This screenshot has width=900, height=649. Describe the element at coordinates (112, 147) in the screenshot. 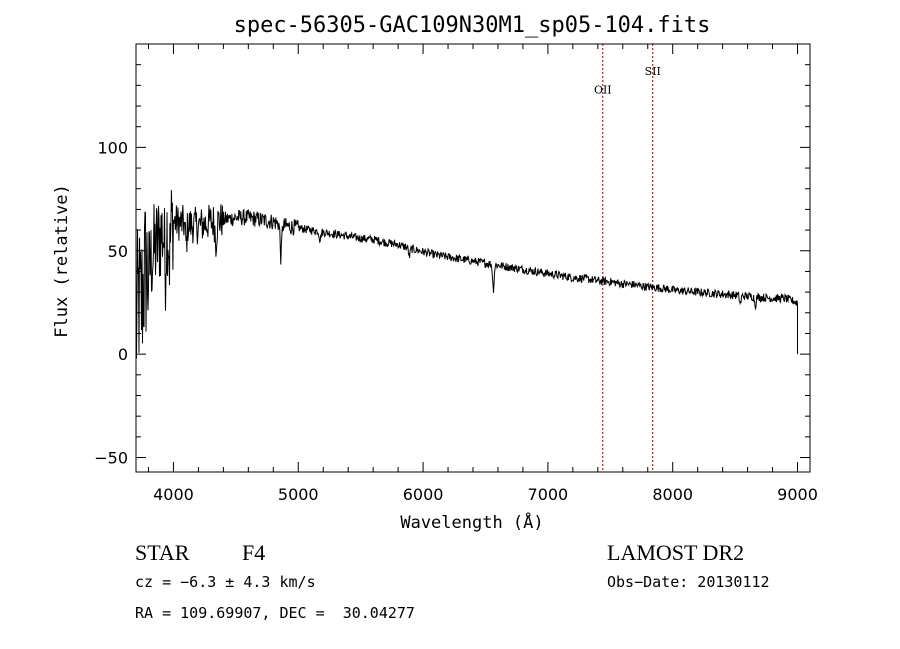

I see `y-tick-label: 100` at that location.